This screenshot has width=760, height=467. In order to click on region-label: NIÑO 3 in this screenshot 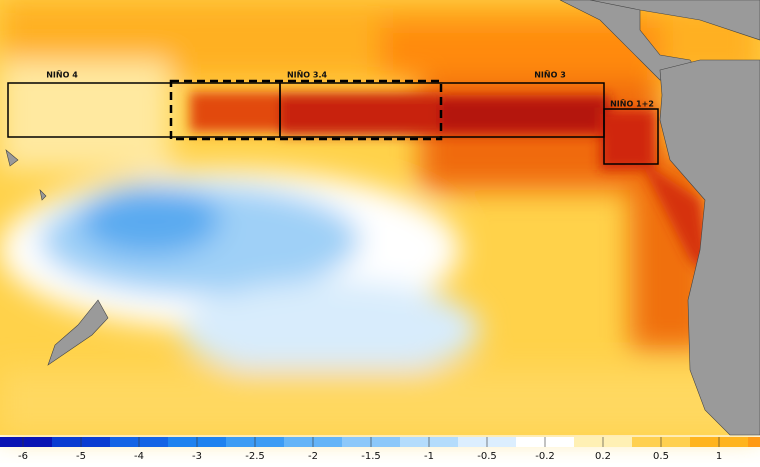, I will do `click(550, 75)`.